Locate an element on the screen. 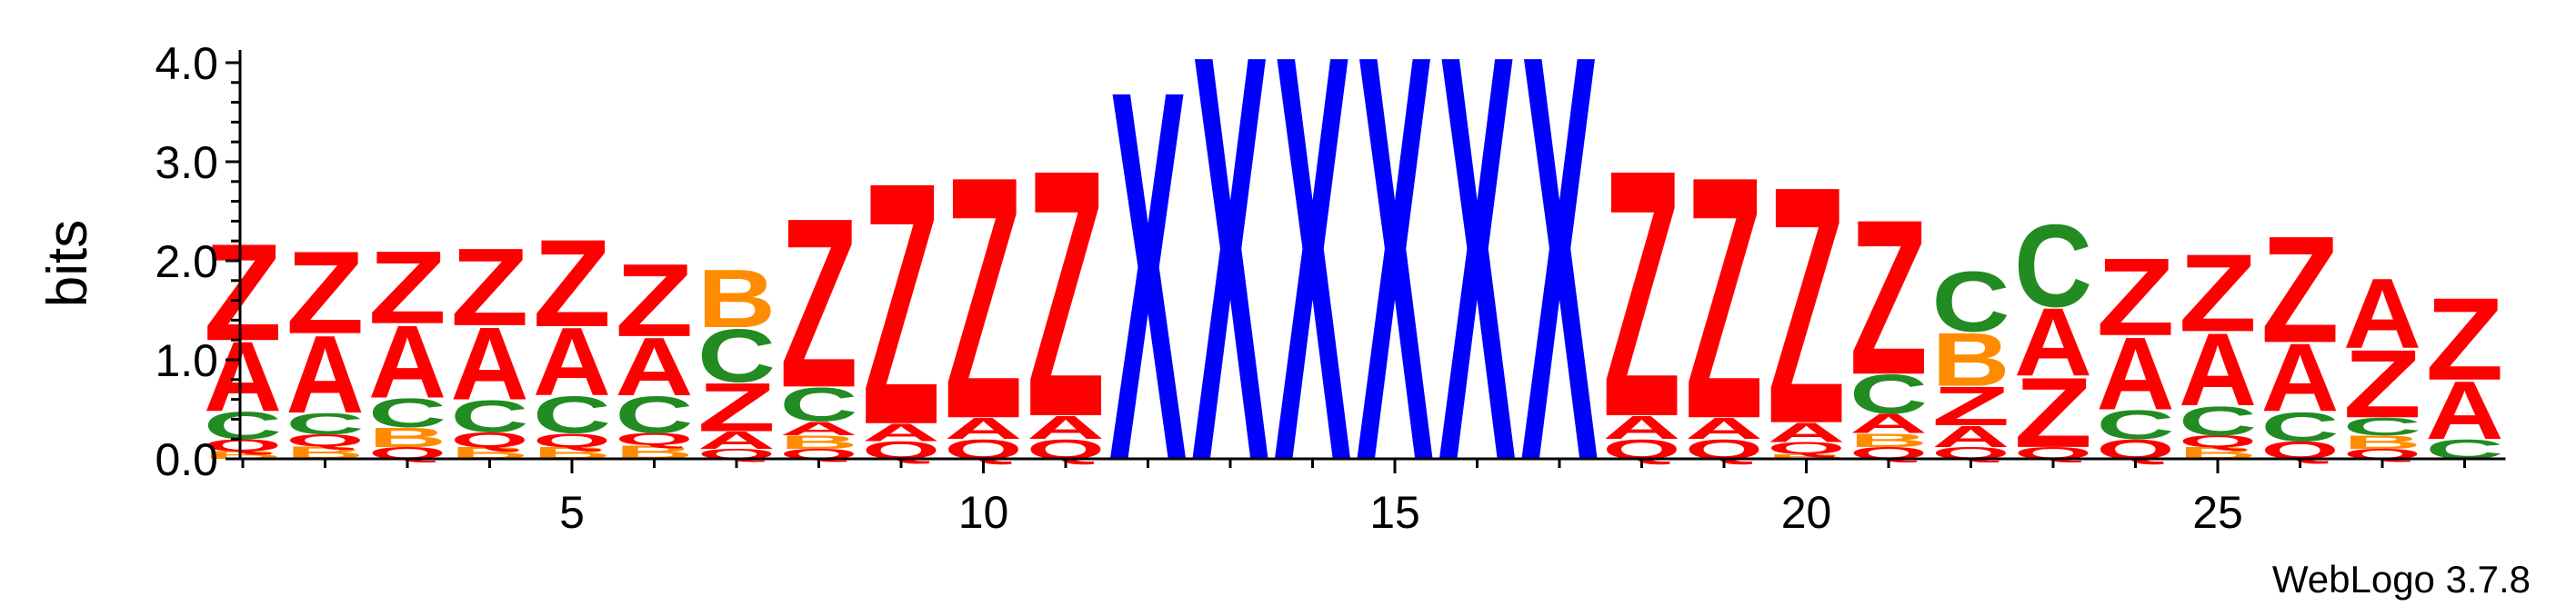 This screenshot has width=2576, height=606. weblogo-credit: WebLogo 3.7.8 is located at coordinates (2402, 579).